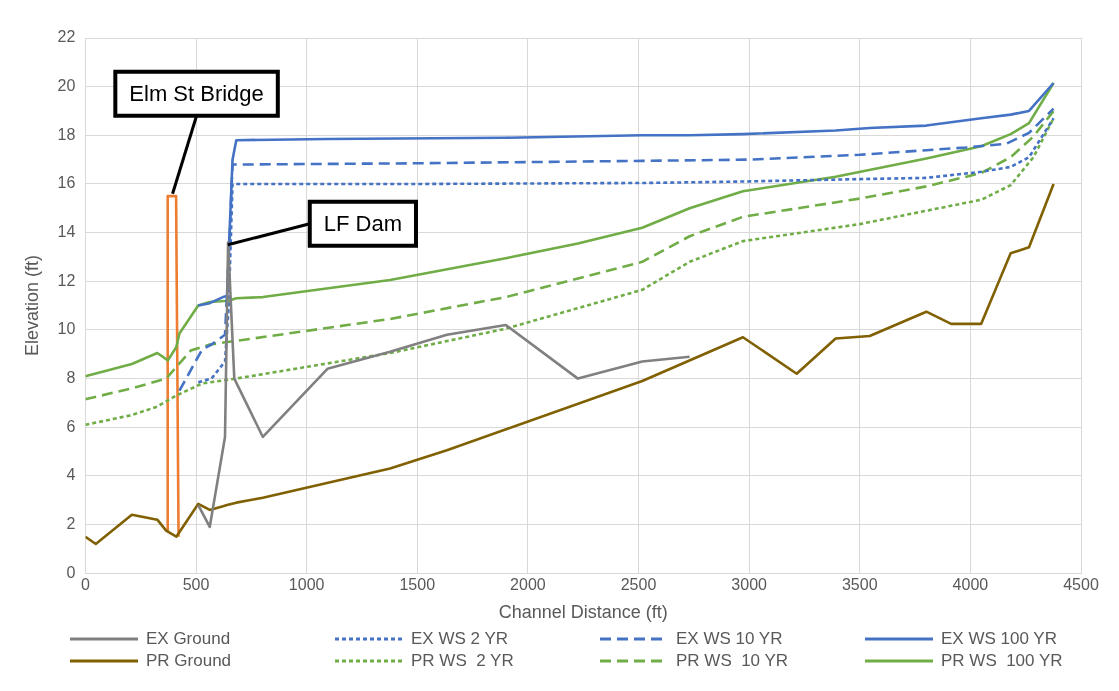 This screenshot has height=691, width=1119. I want to click on y-axis-title: Elevation (ft), so click(31, 306).